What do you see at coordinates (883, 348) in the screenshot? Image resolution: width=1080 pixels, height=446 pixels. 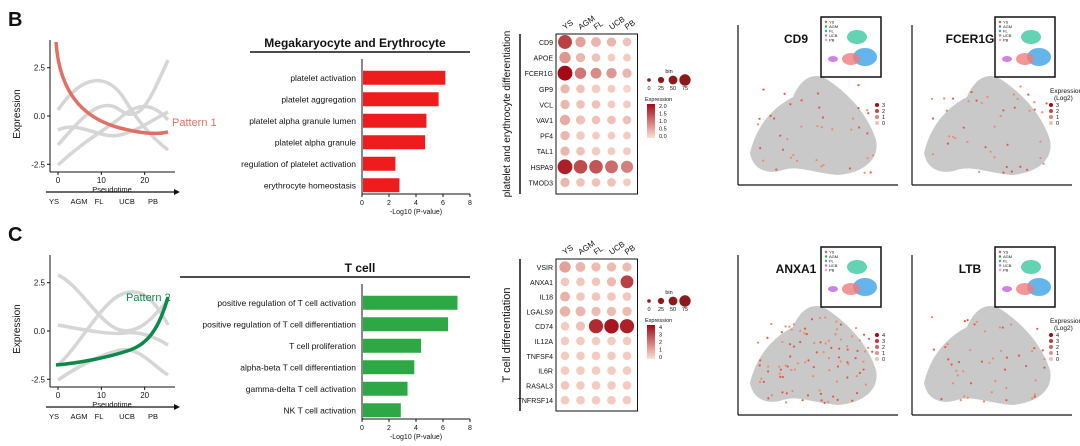 I see `panel-c-umap-scale-tick: 2` at bounding box center [883, 348].